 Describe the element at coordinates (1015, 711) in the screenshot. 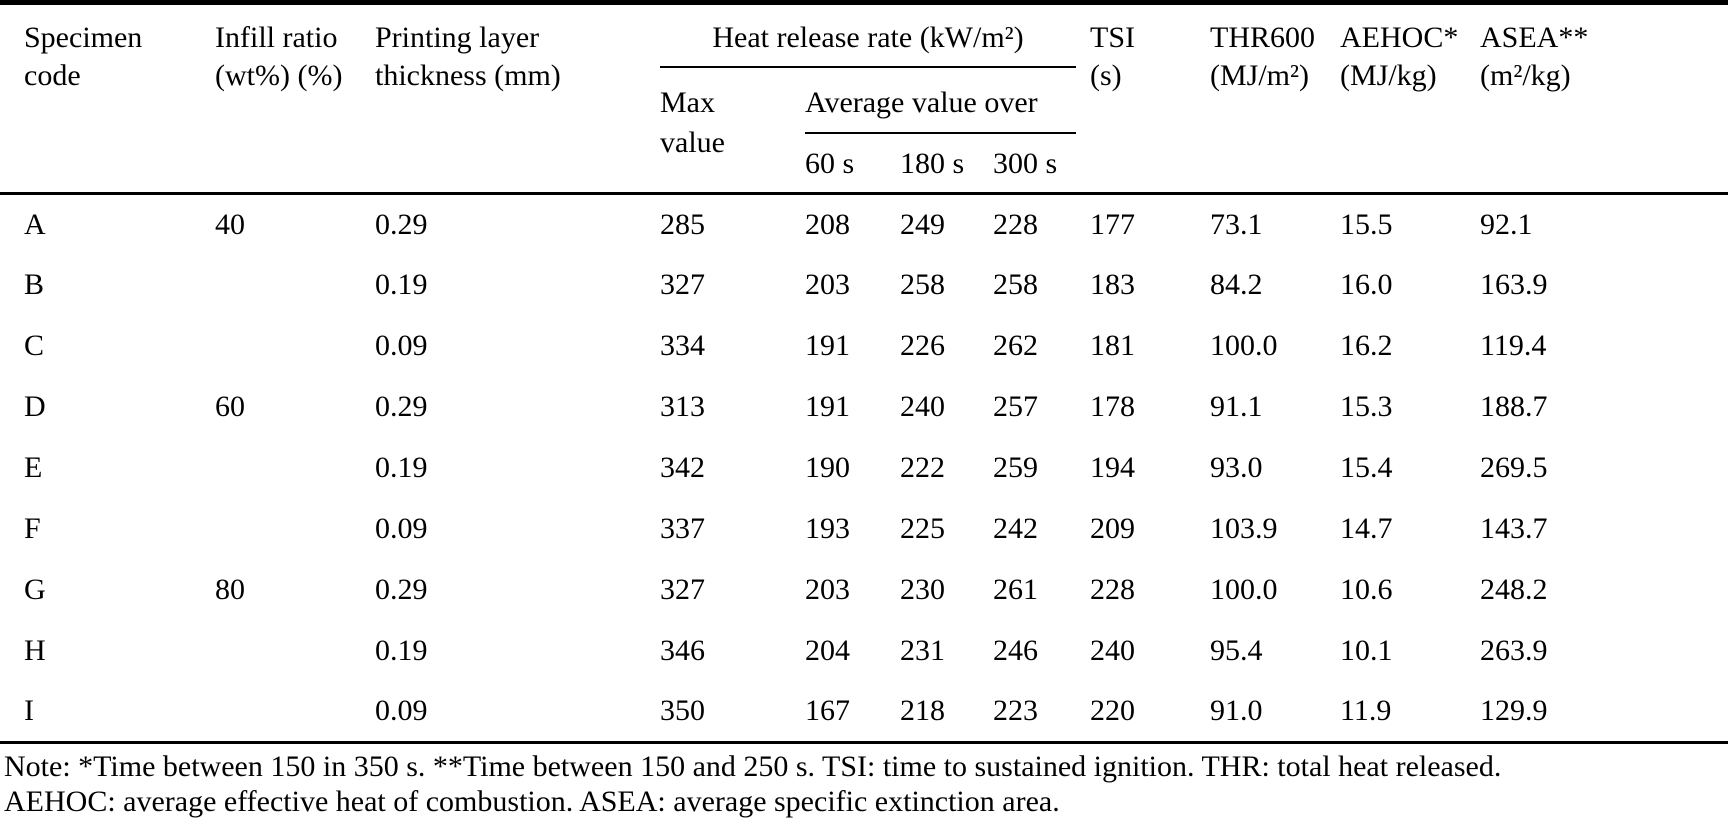

I see `cell-hrr-avg-300s: 223` at that location.